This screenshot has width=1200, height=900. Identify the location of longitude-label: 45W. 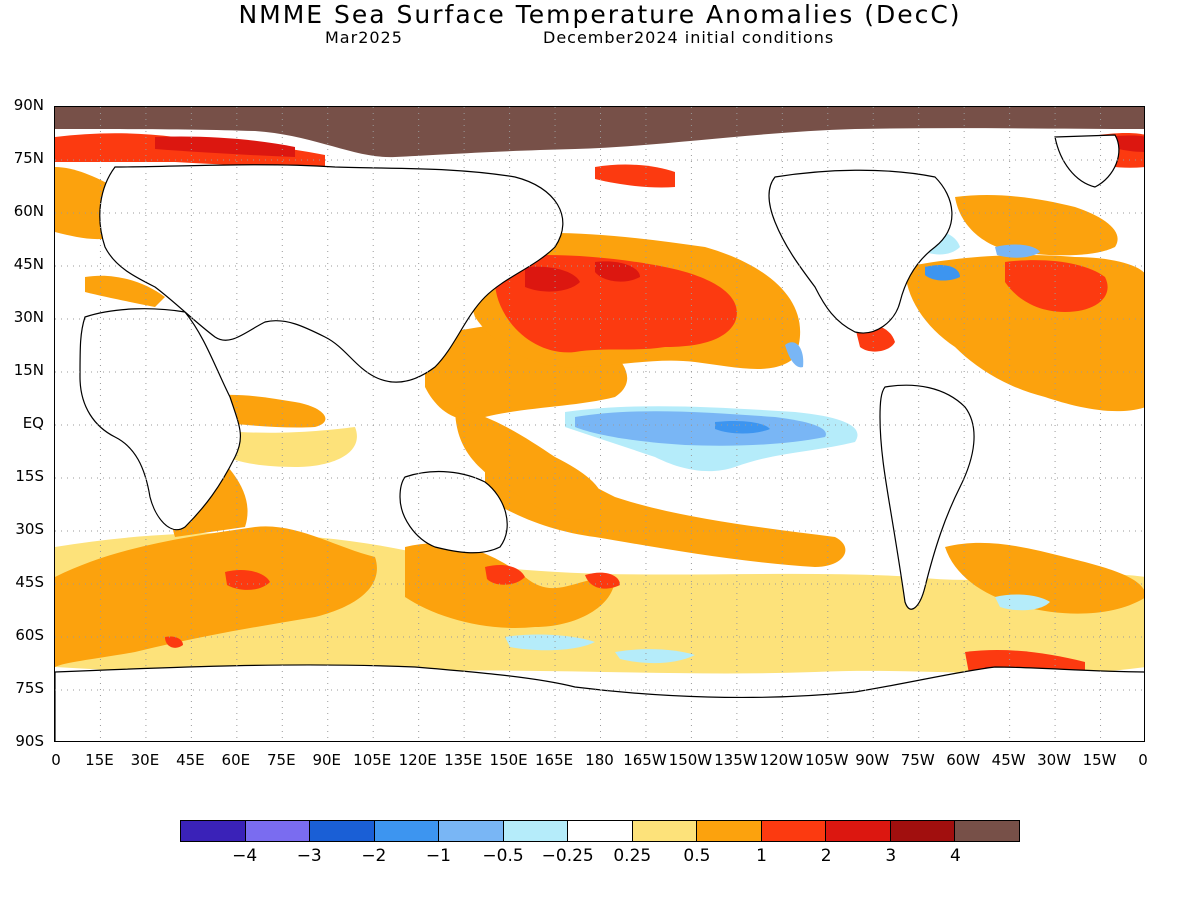
(1008, 760).